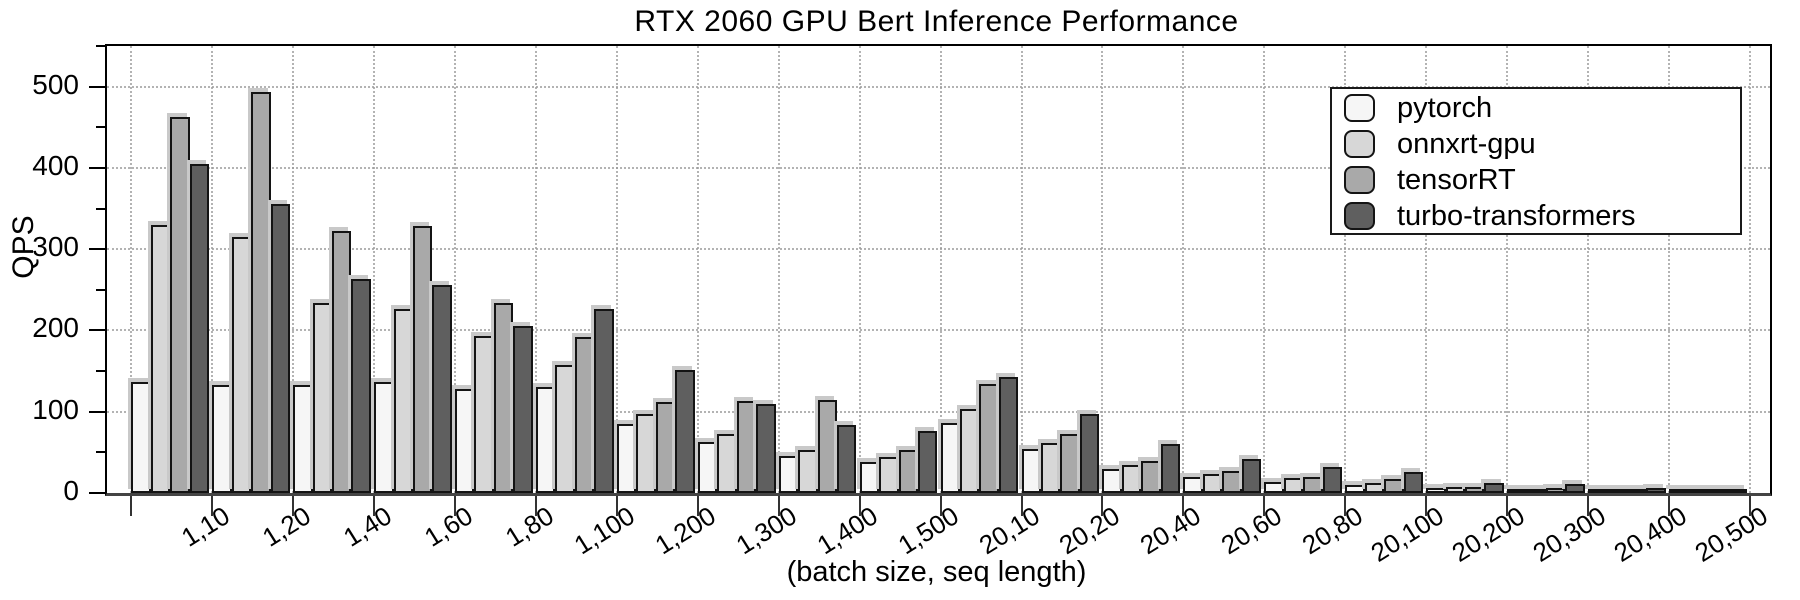 The height and width of the screenshot is (600, 1800). What do you see at coordinates (55, 409) in the screenshot?
I see `y-tick-label: 100` at bounding box center [55, 409].